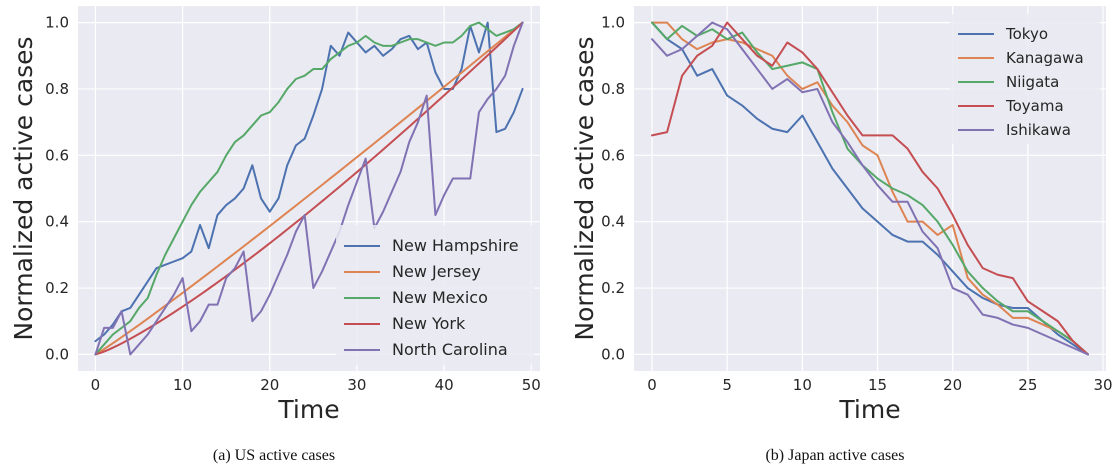 The height and width of the screenshot is (469, 1118). What do you see at coordinates (869, 409) in the screenshot?
I see `x-axis-label-japan: Time` at bounding box center [869, 409].